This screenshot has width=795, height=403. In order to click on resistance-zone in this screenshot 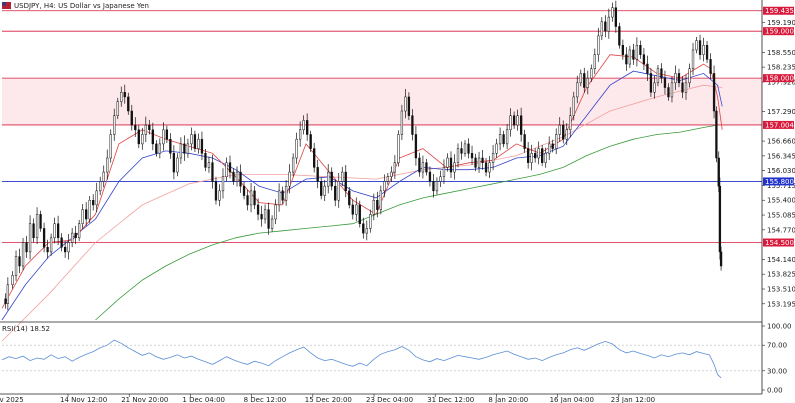, I will do `click(382, 101)`.